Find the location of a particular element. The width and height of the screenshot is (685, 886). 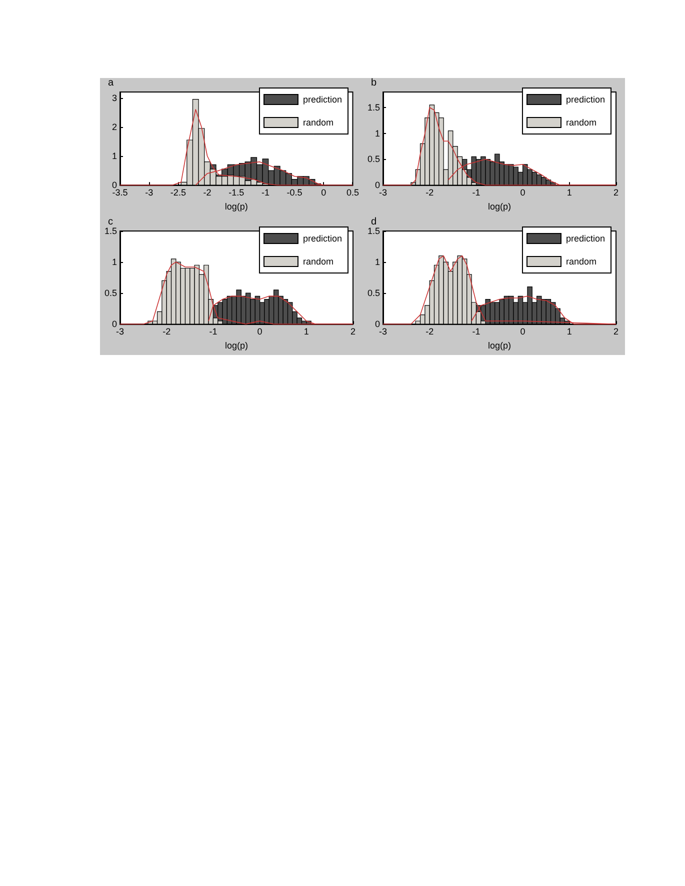

x-tick-label: -2.5 is located at coordinates (178, 193).